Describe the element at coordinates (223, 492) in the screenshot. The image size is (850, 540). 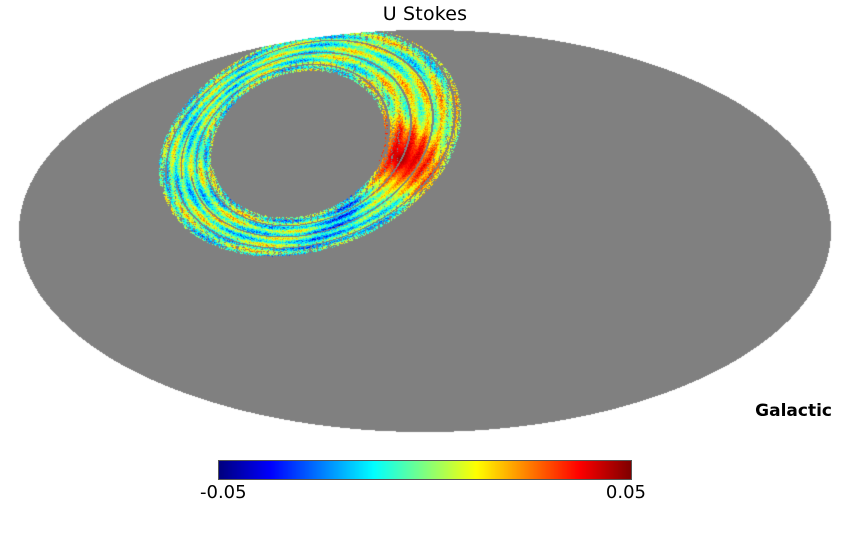
I see `colorbar-min-tick-label: -0.05` at that location.